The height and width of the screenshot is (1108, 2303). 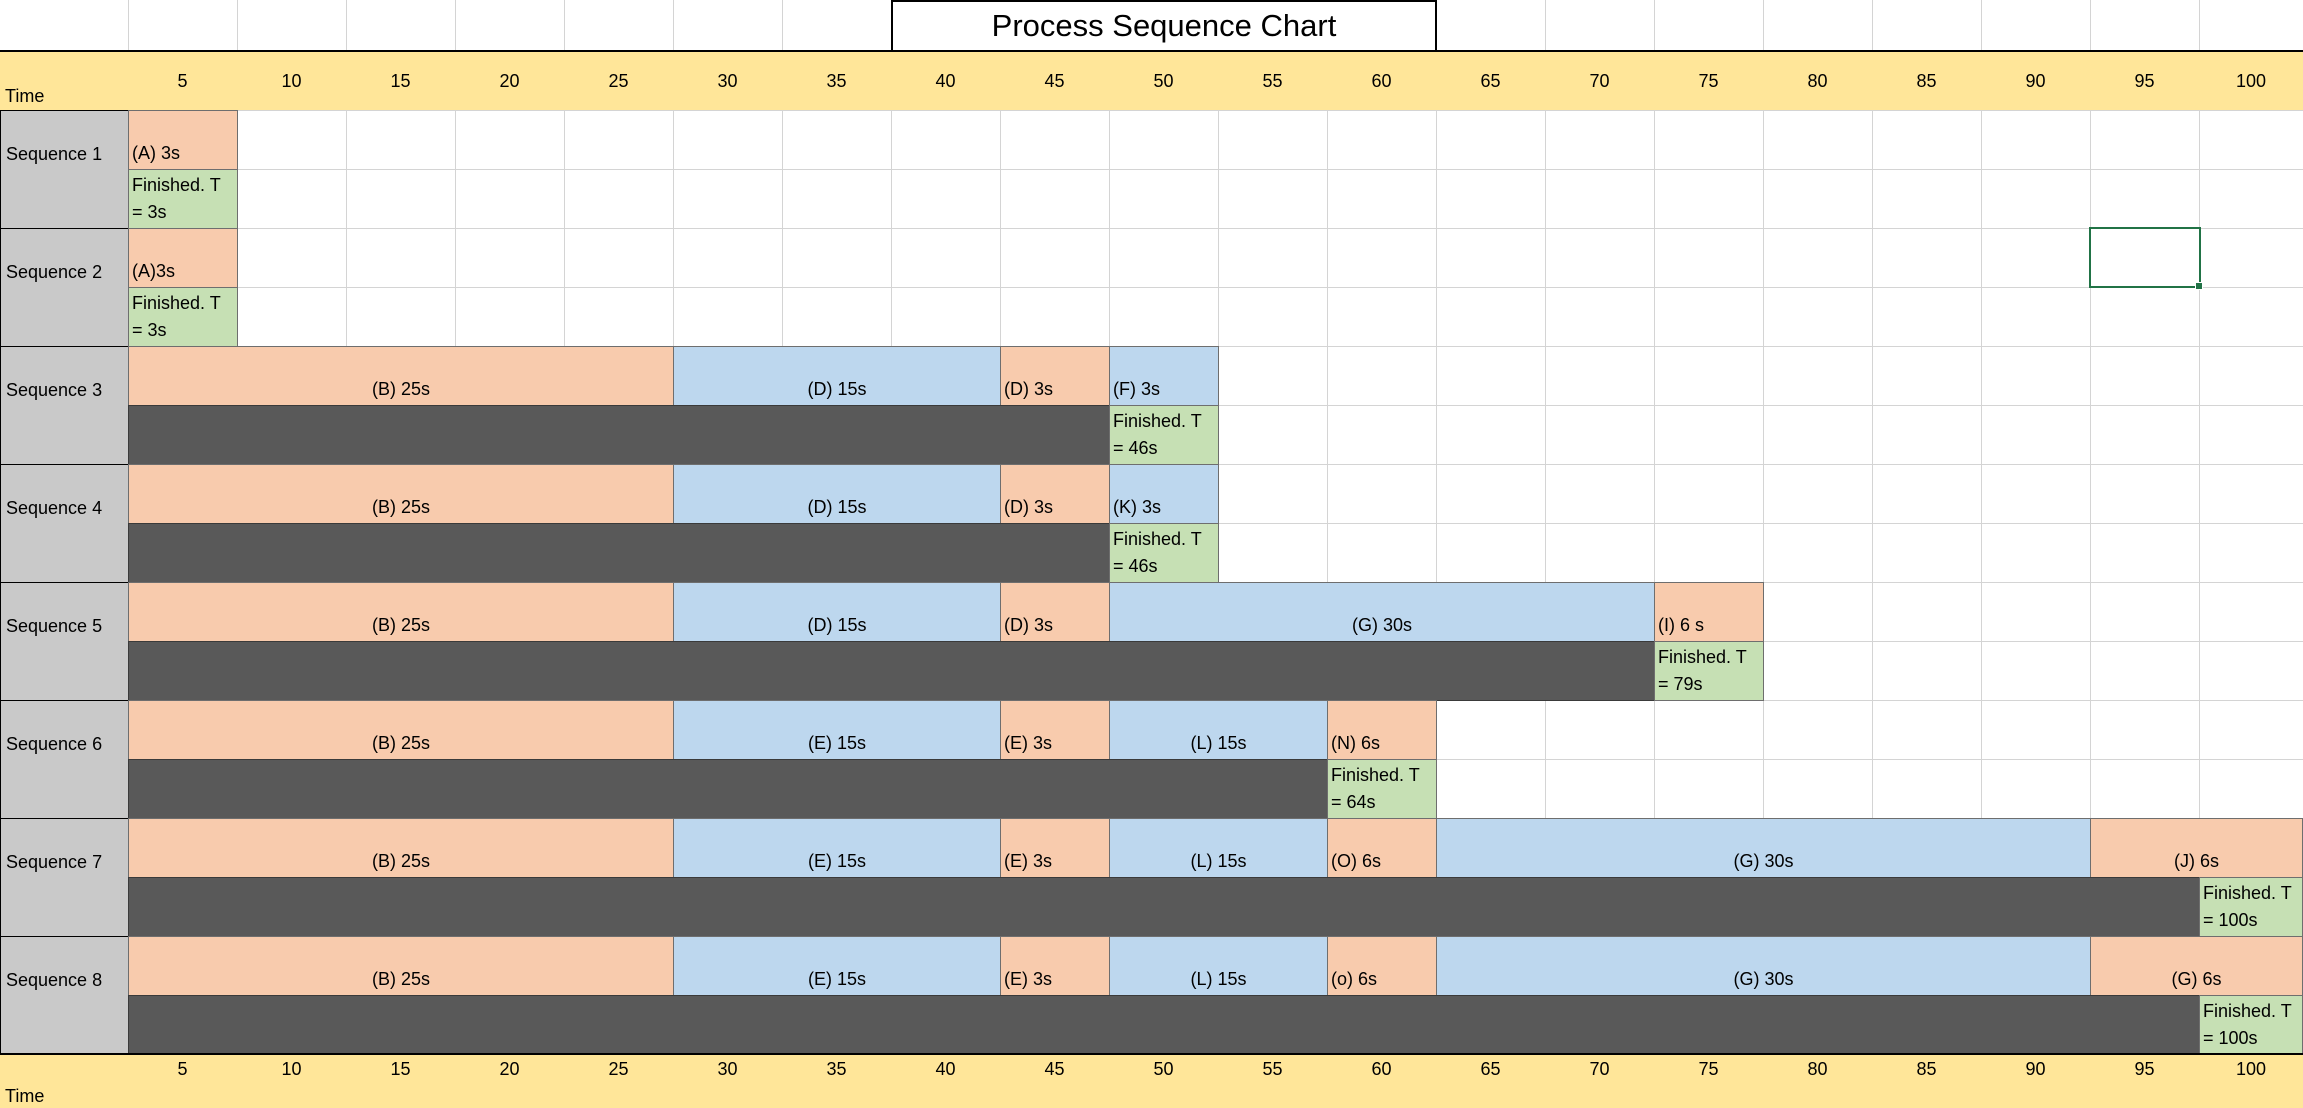 I want to click on sequence-label: Sequence 4, so click(x=64, y=523).